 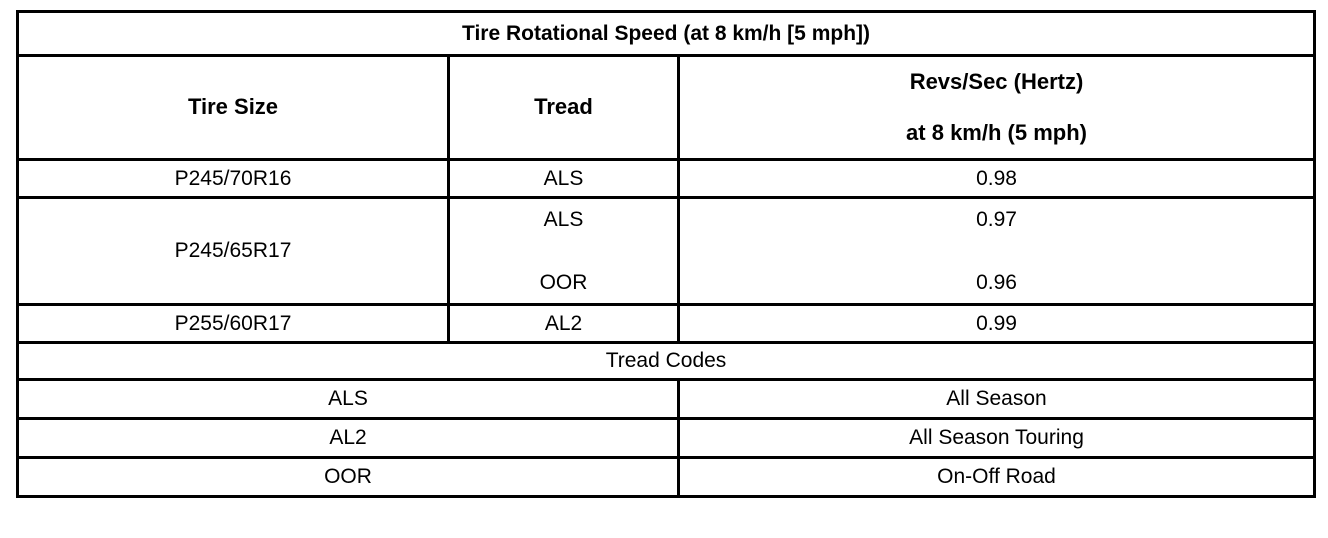 I want to click on tread-value: AL2, so click(x=563, y=323).